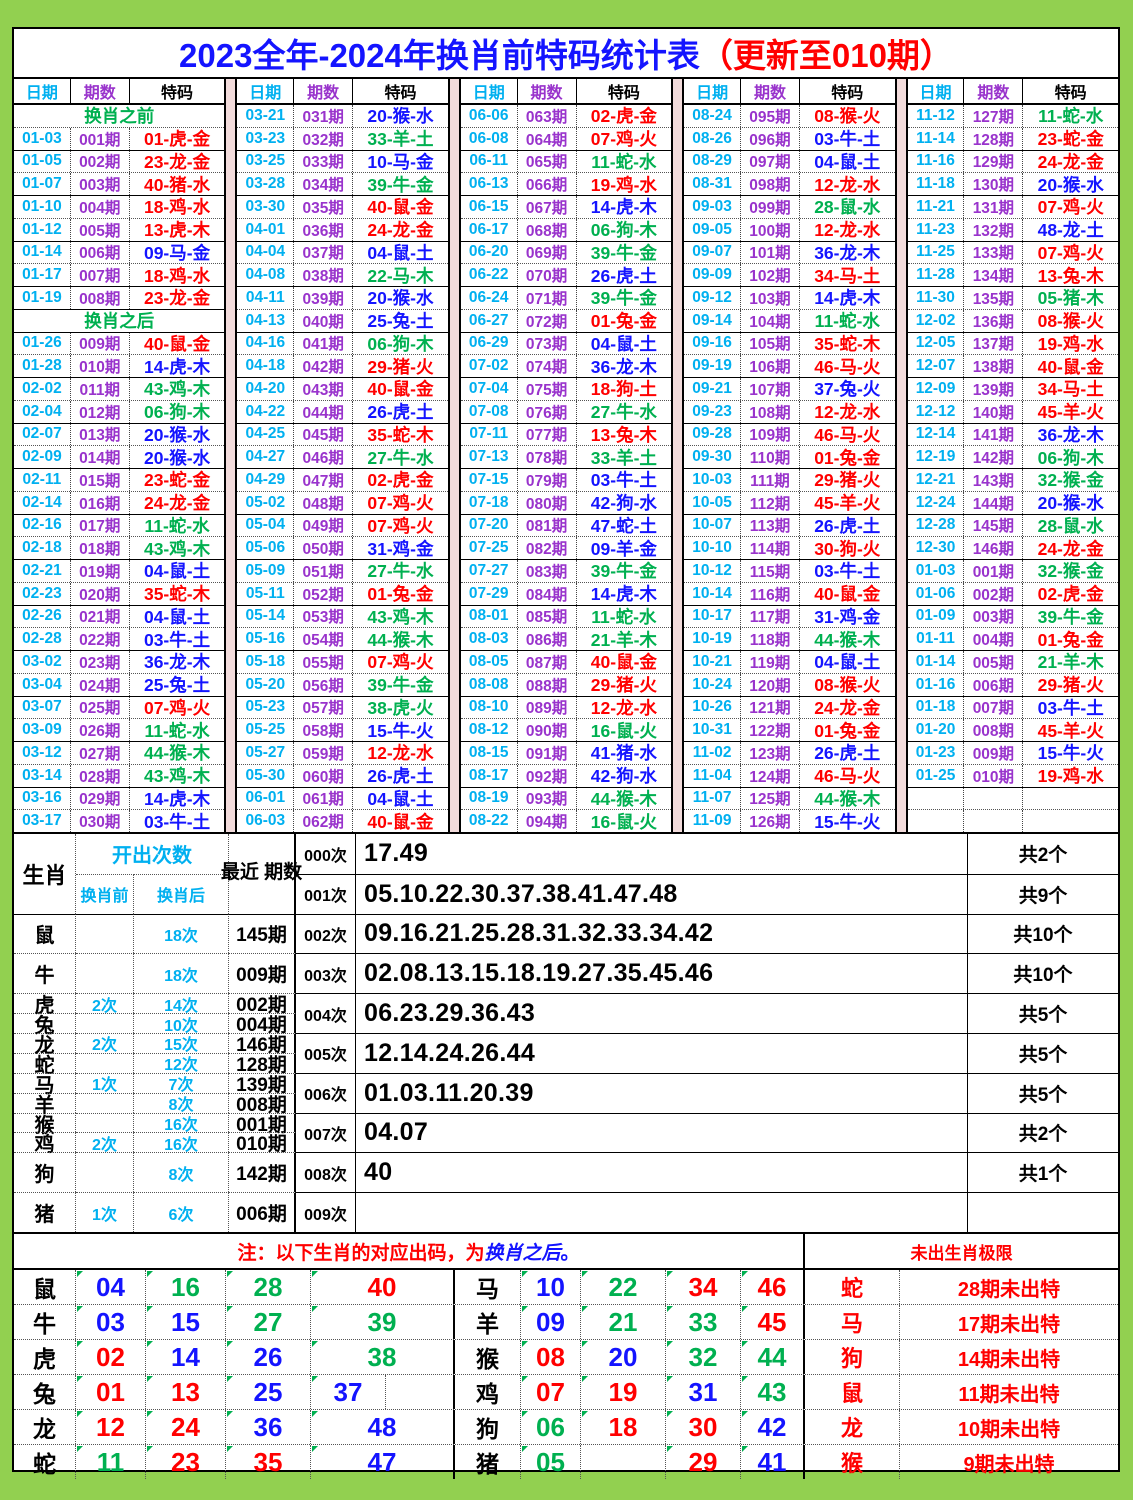  Describe the element at coordinates (262, 1124) in the screenshot. I see `stat-recent-period: 001期` at that location.